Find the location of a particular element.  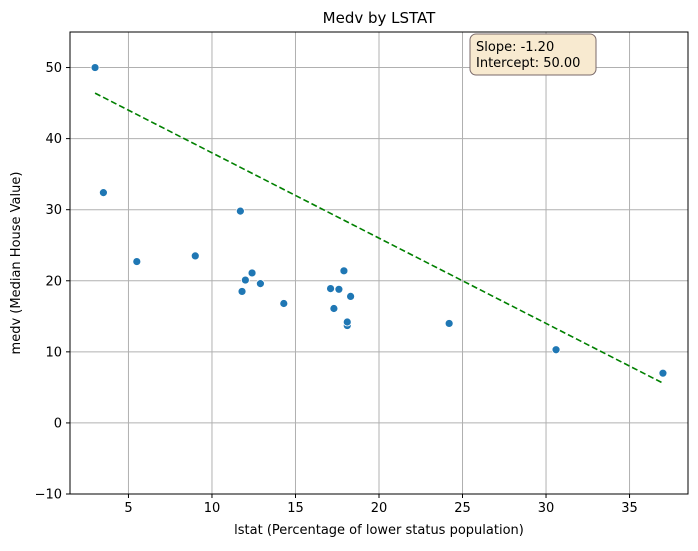

annotation-slope: Slope: -1.20 is located at coordinates (515, 47).